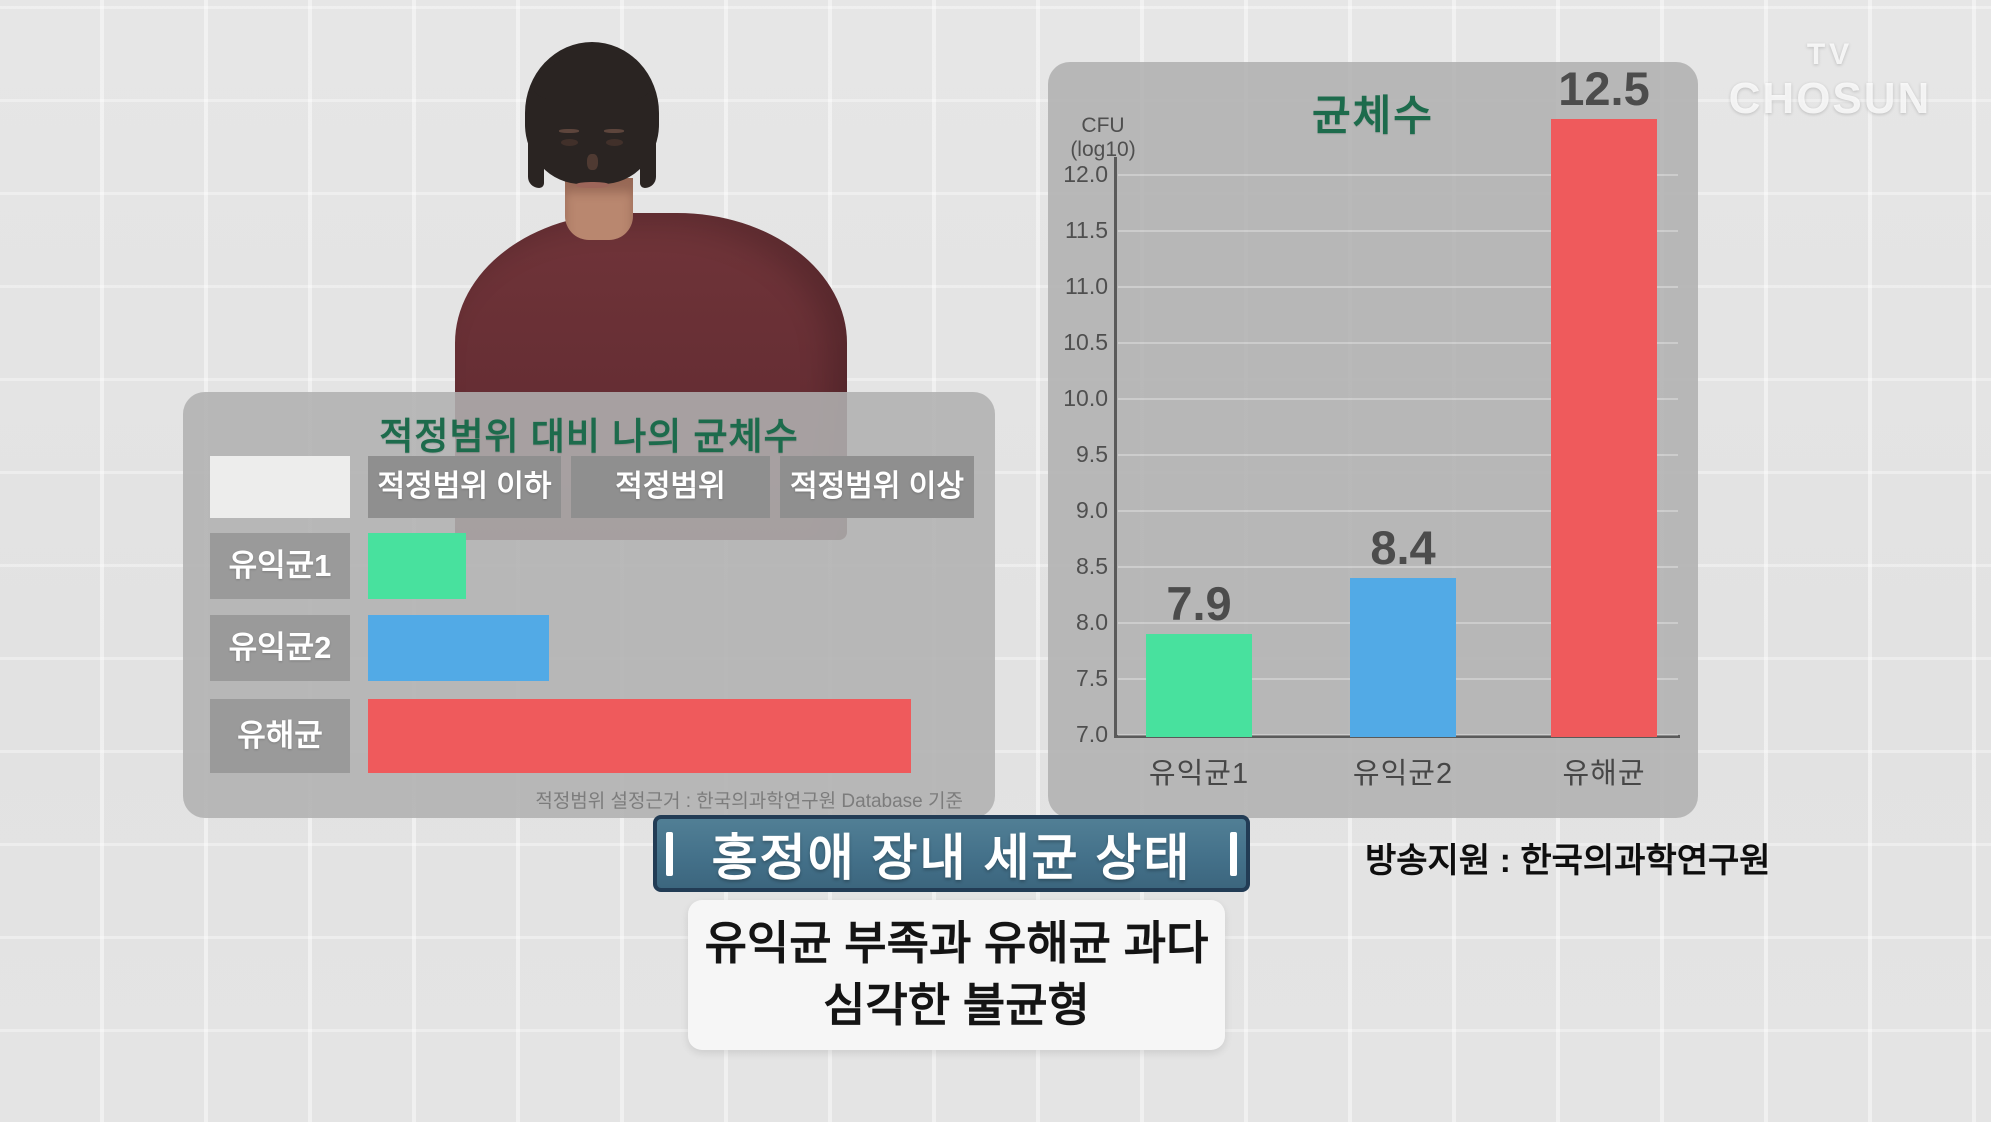 The width and height of the screenshot is (1991, 1122). I want to click on y-tick-label: 10.5, so click(1085, 342).